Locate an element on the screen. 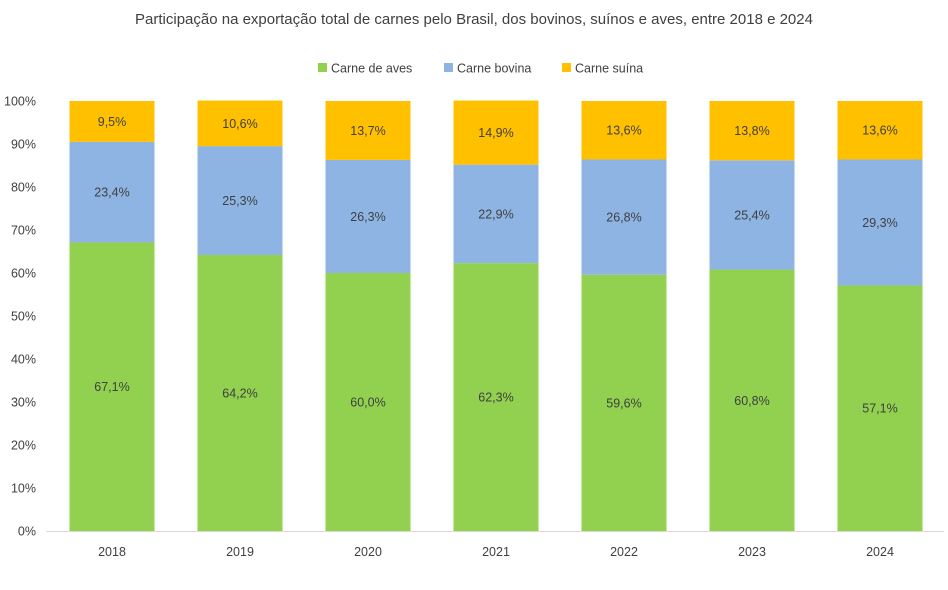 The image size is (948, 590). x-axis: 2018 2019 2020 2021 2022 2023 2024 is located at coordinates (495, 545).